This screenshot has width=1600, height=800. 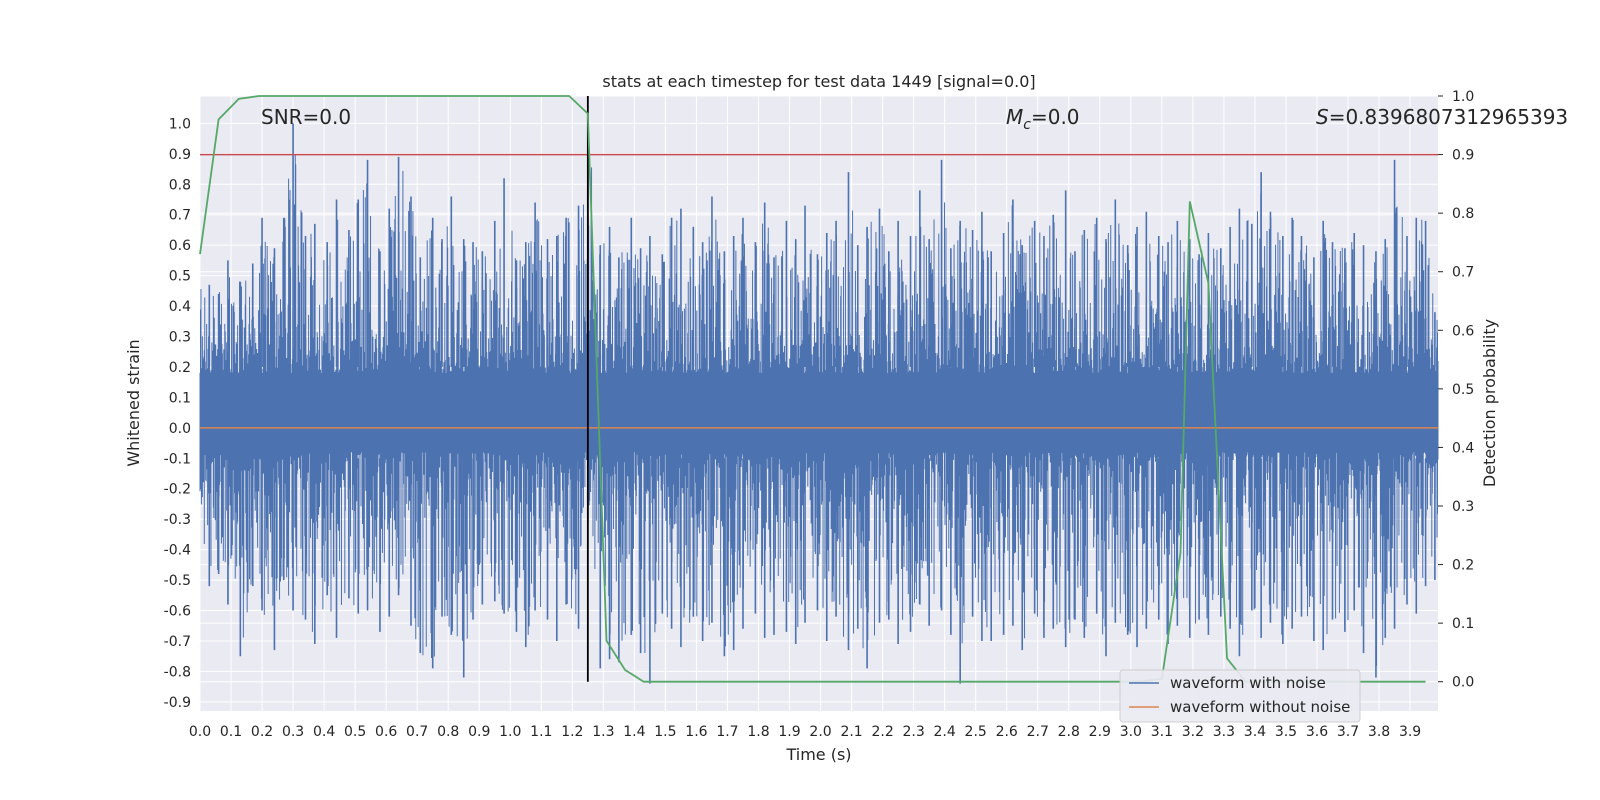 I want to click on y-tick-label: 0.9, so click(x=180, y=155).